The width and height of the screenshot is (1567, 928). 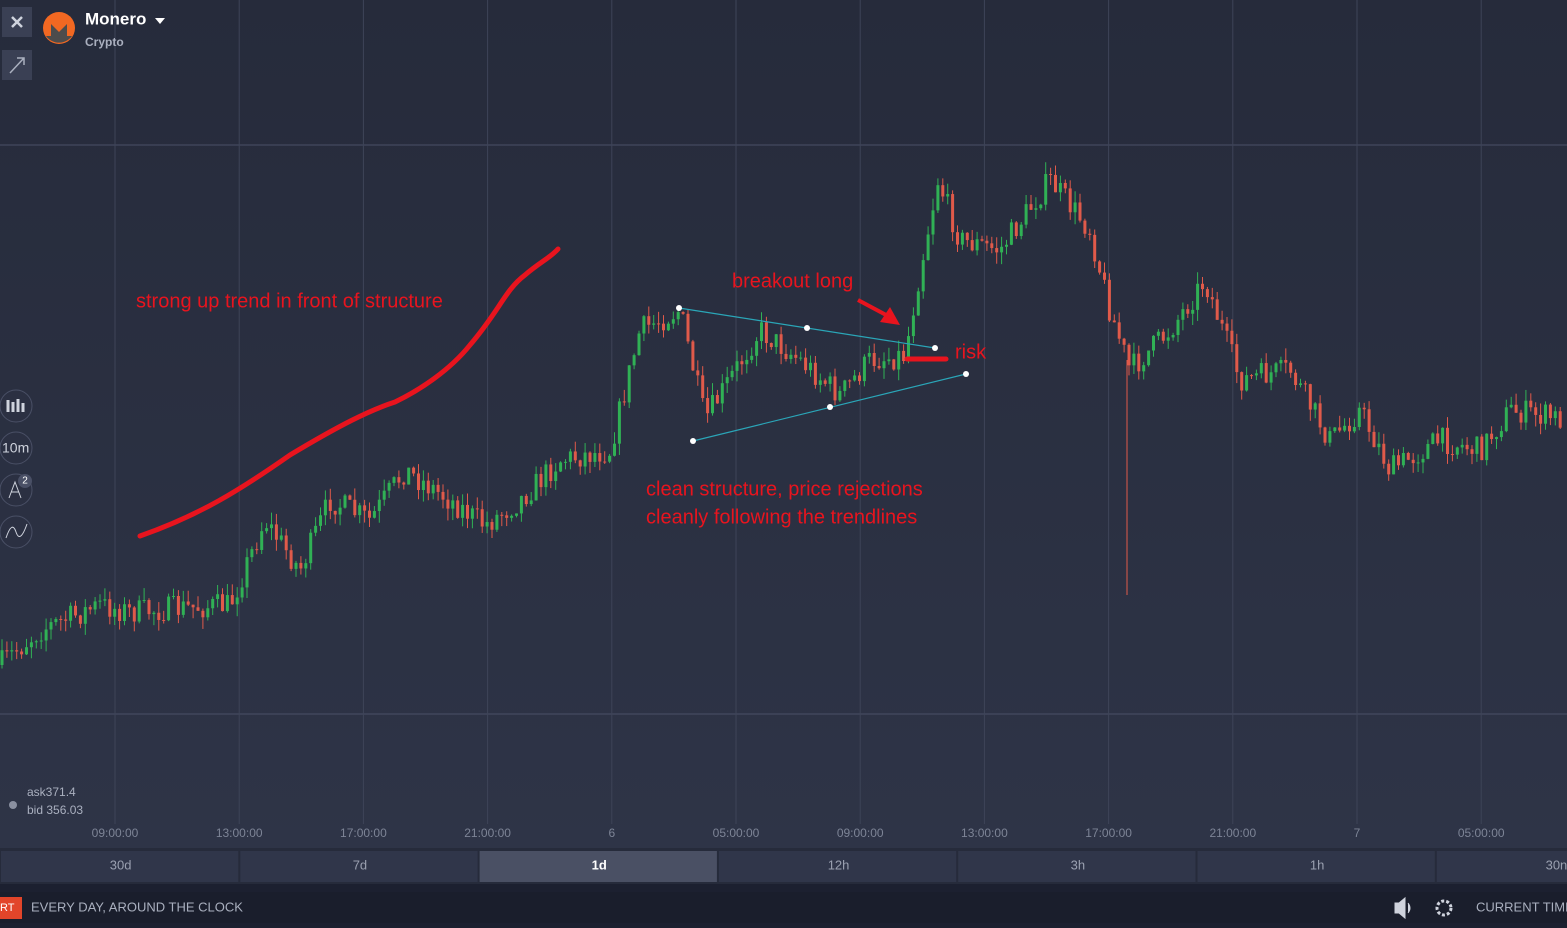 What do you see at coordinates (1402, 908) in the screenshot?
I see `sound-icon` at bounding box center [1402, 908].